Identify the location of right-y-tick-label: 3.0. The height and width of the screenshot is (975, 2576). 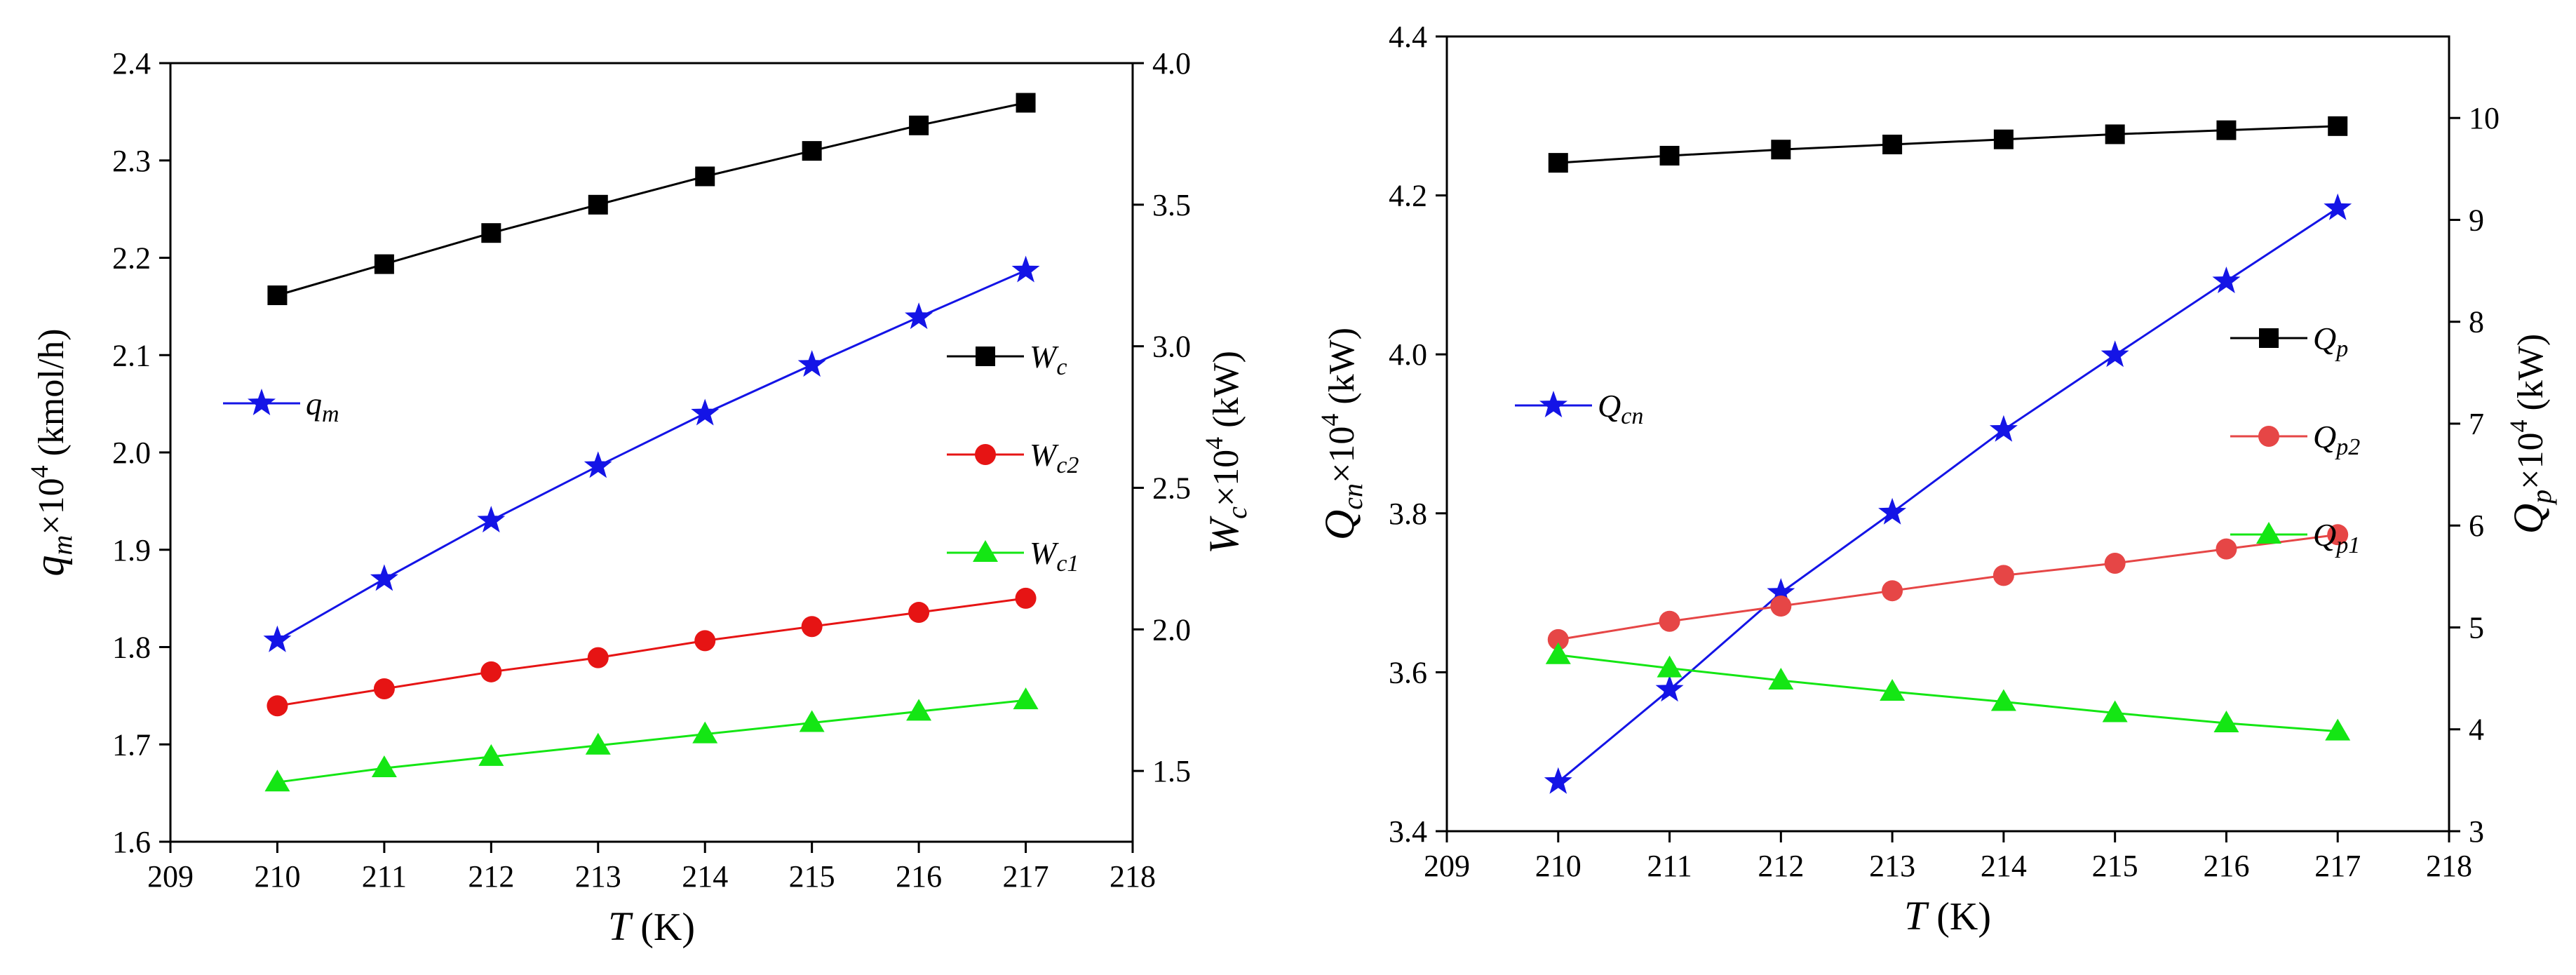
(1171, 347).